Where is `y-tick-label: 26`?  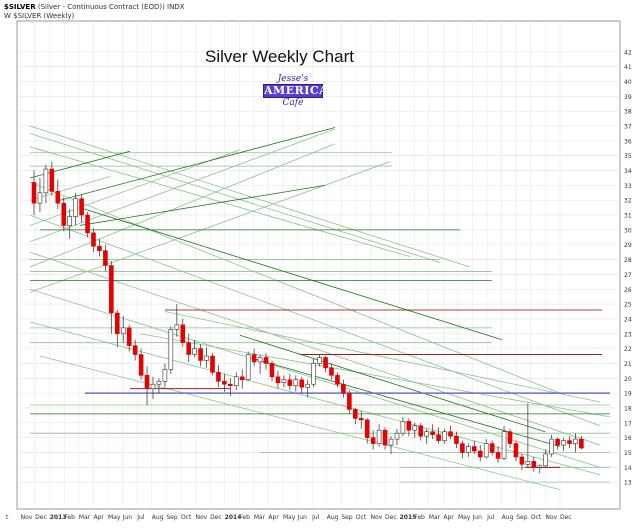
y-tick-label: 26 is located at coordinates (628, 290).